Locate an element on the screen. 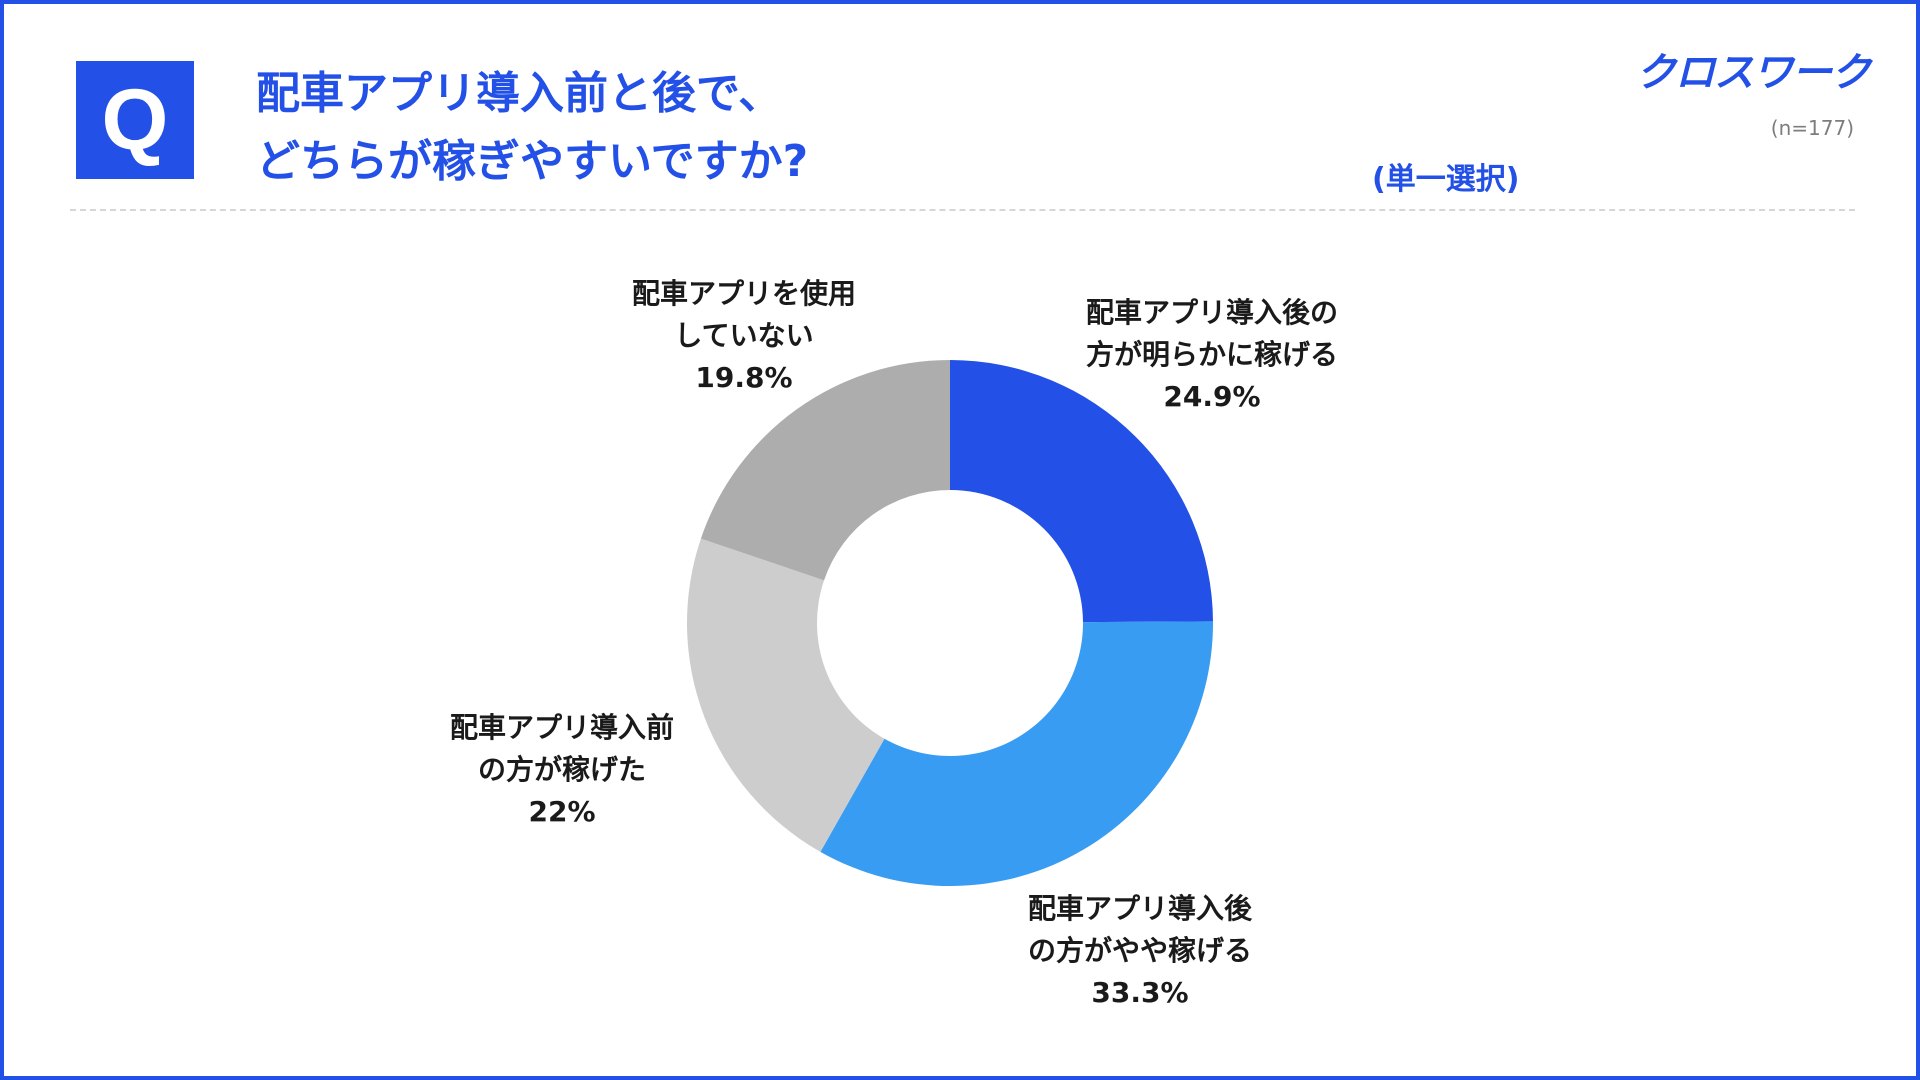 Image resolution: width=1920 pixels, height=1080 pixels. slice-category-label: 配車アプリ導入後の is located at coordinates (1212, 312).